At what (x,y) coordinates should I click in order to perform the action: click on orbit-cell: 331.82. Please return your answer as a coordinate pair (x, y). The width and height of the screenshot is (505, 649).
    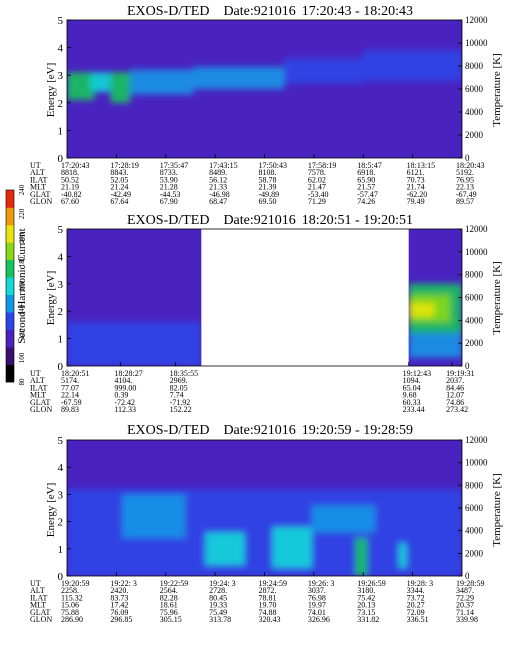
    Looking at the image, I should click on (368, 619).